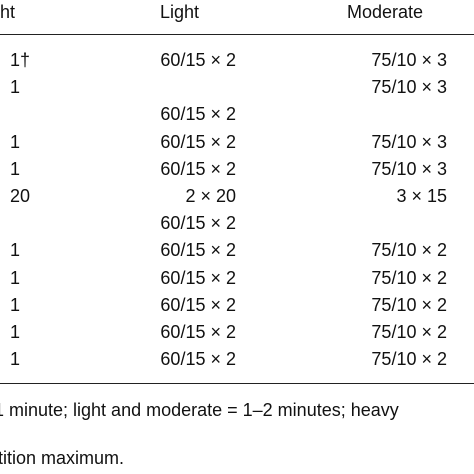 Image resolution: width=474 pixels, height=474 pixels. Describe the element at coordinates (20, 196) in the screenshot. I see `table-cell: 20` at that location.